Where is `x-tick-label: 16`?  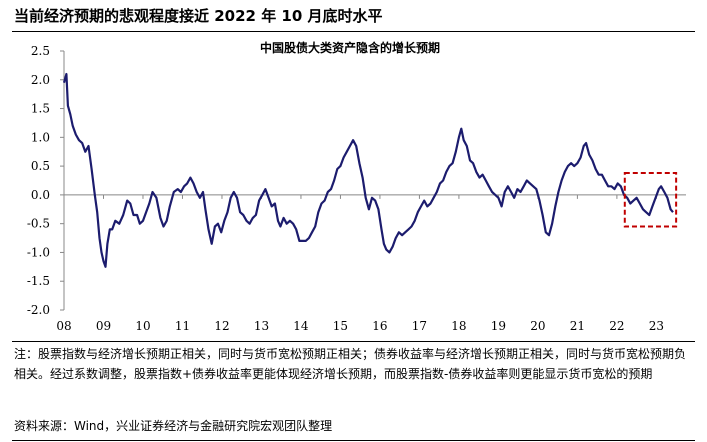
x-tick-label: 16 is located at coordinates (379, 326).